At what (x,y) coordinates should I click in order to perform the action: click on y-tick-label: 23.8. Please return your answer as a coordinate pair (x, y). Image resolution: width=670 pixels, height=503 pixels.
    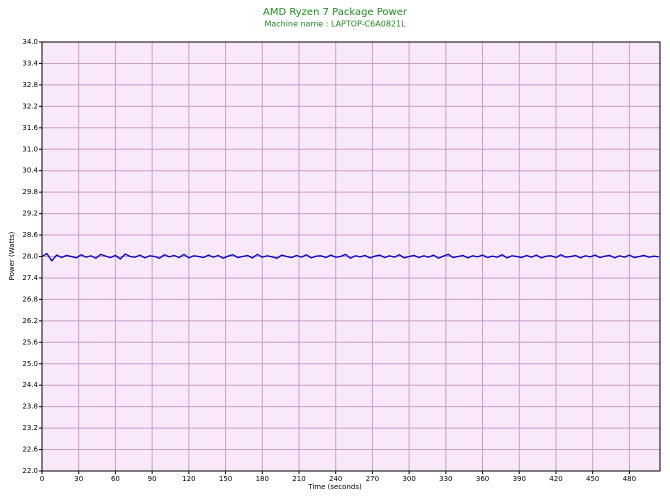
    Looking at the image, I should click on (30, 407).